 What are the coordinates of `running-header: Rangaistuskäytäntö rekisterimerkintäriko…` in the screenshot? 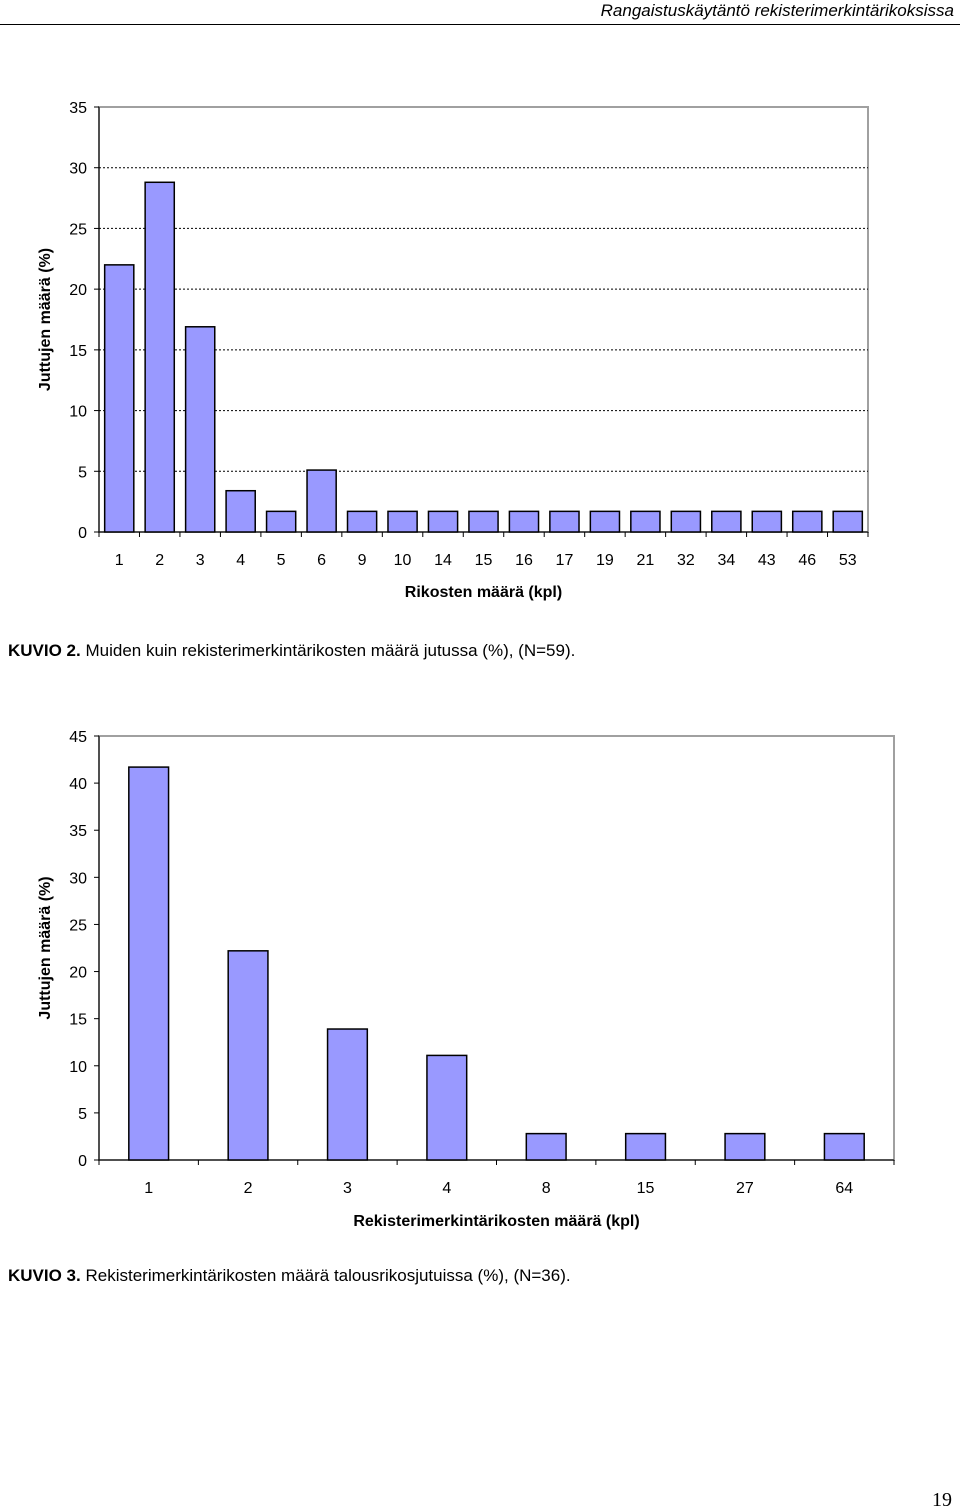 It's located at (480, 12).